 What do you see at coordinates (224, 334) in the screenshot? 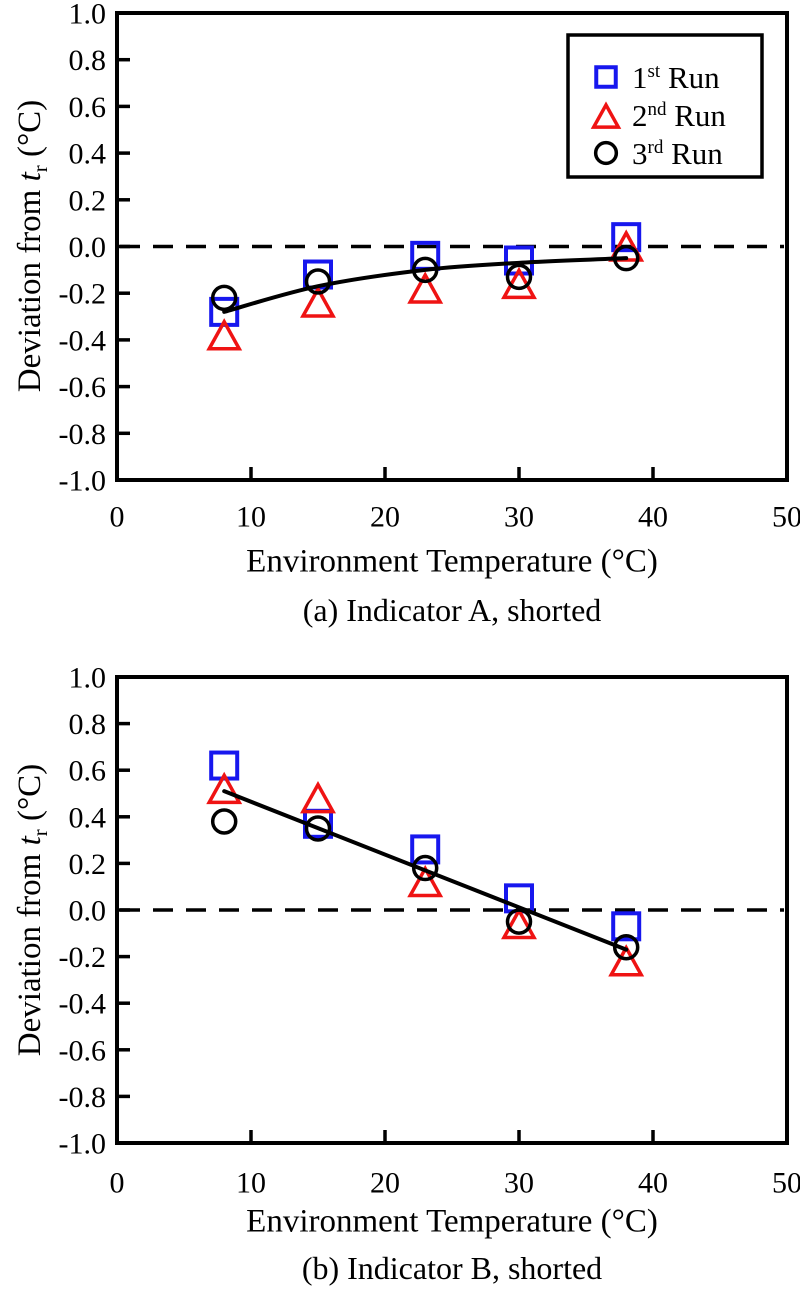
I see `marker-triangle-a-s1-p0` at bounding box center [224, 334].